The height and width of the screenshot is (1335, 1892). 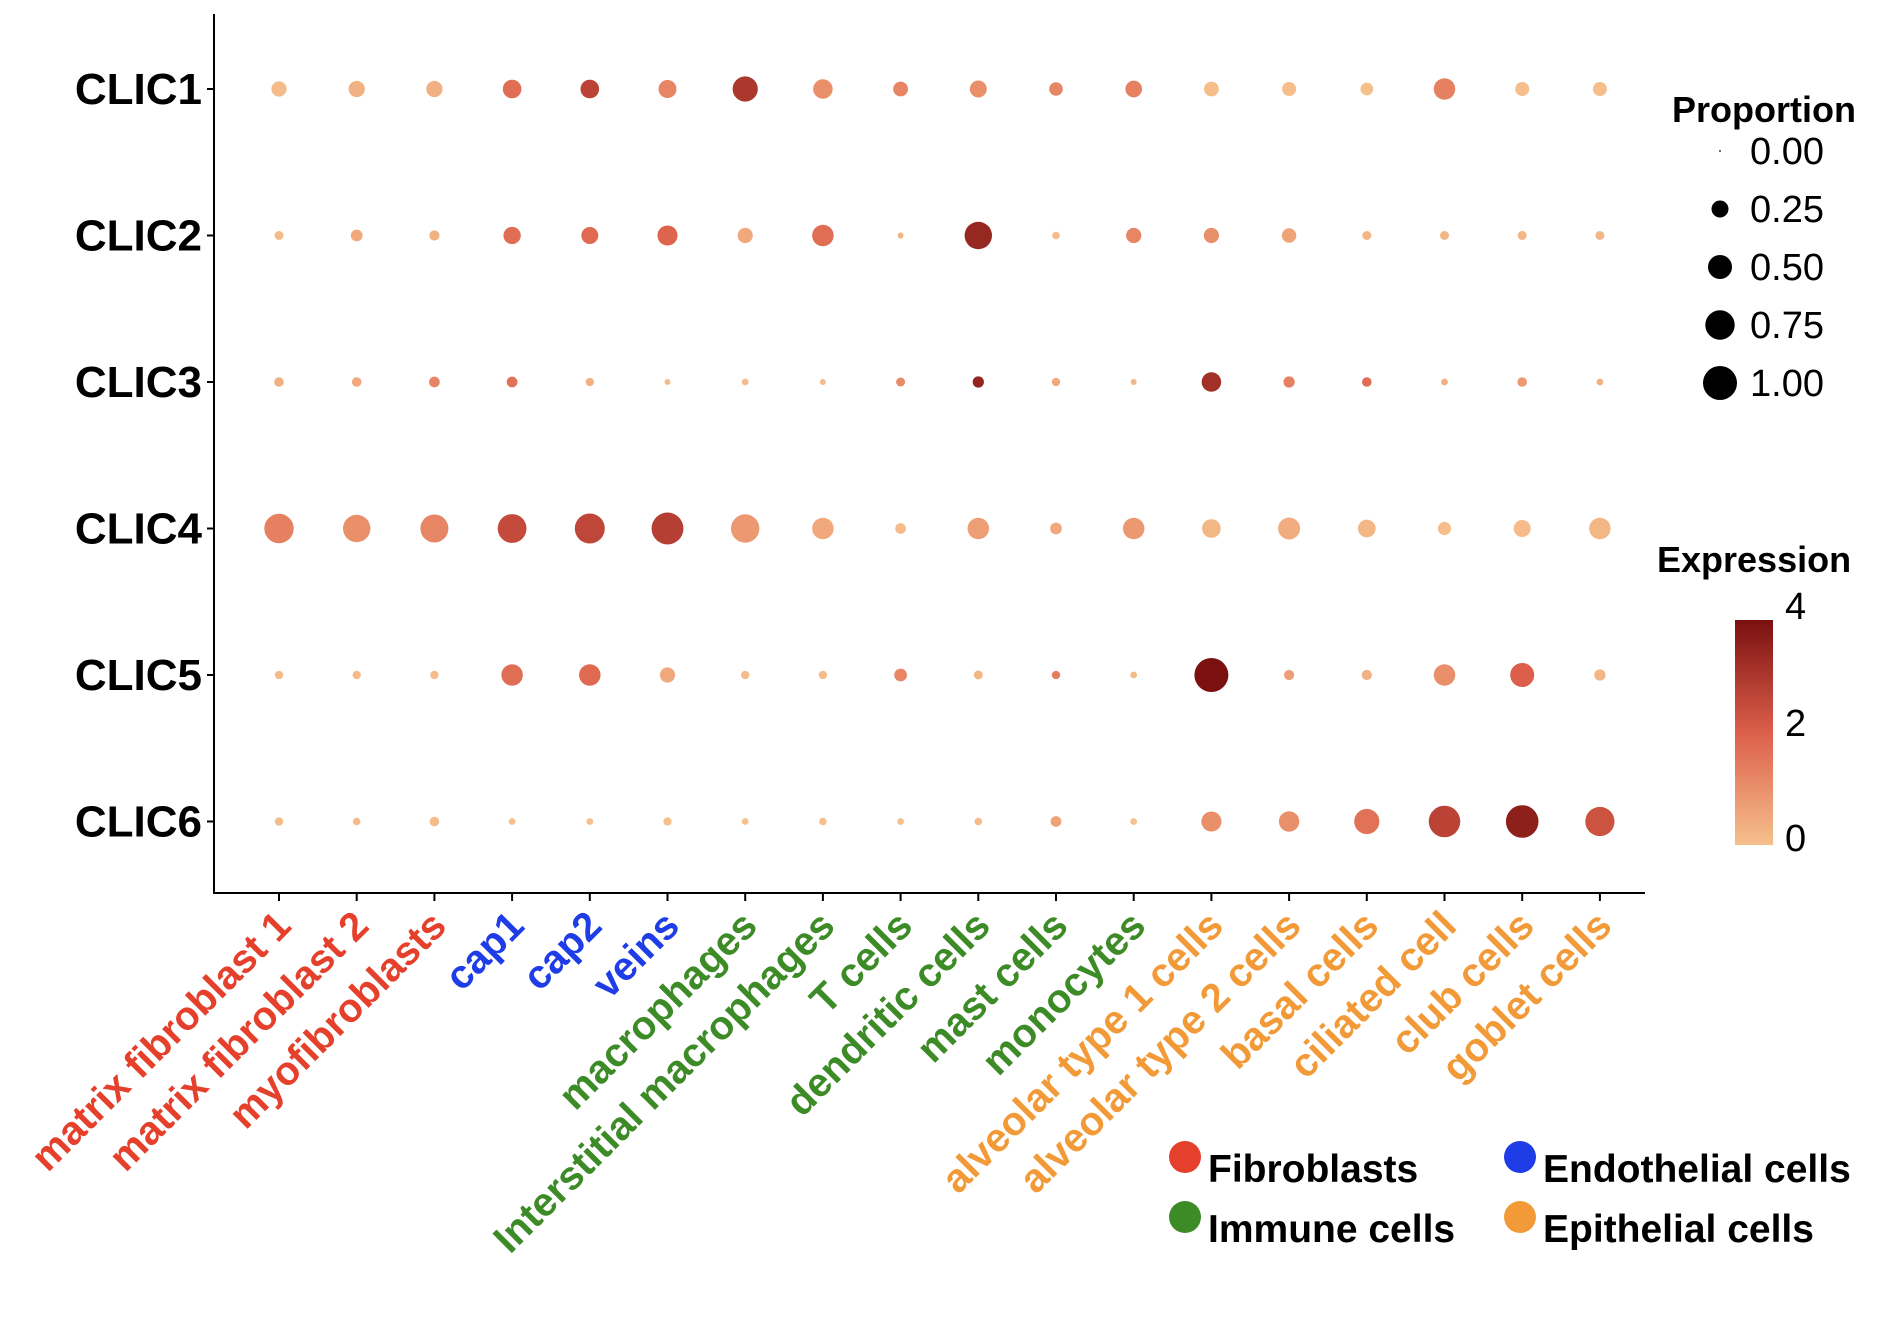 What do you see at coordinates (485, 951) in the screenshot?
I see `category-label: cap1` at bounding box center [485, 951].